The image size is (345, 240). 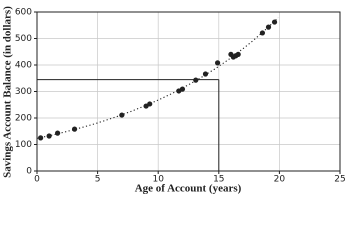 What do you see at coordinates (23, 13) in the screenshot?
I see `y-tick-label: 600` at bounding box center [23, 13].